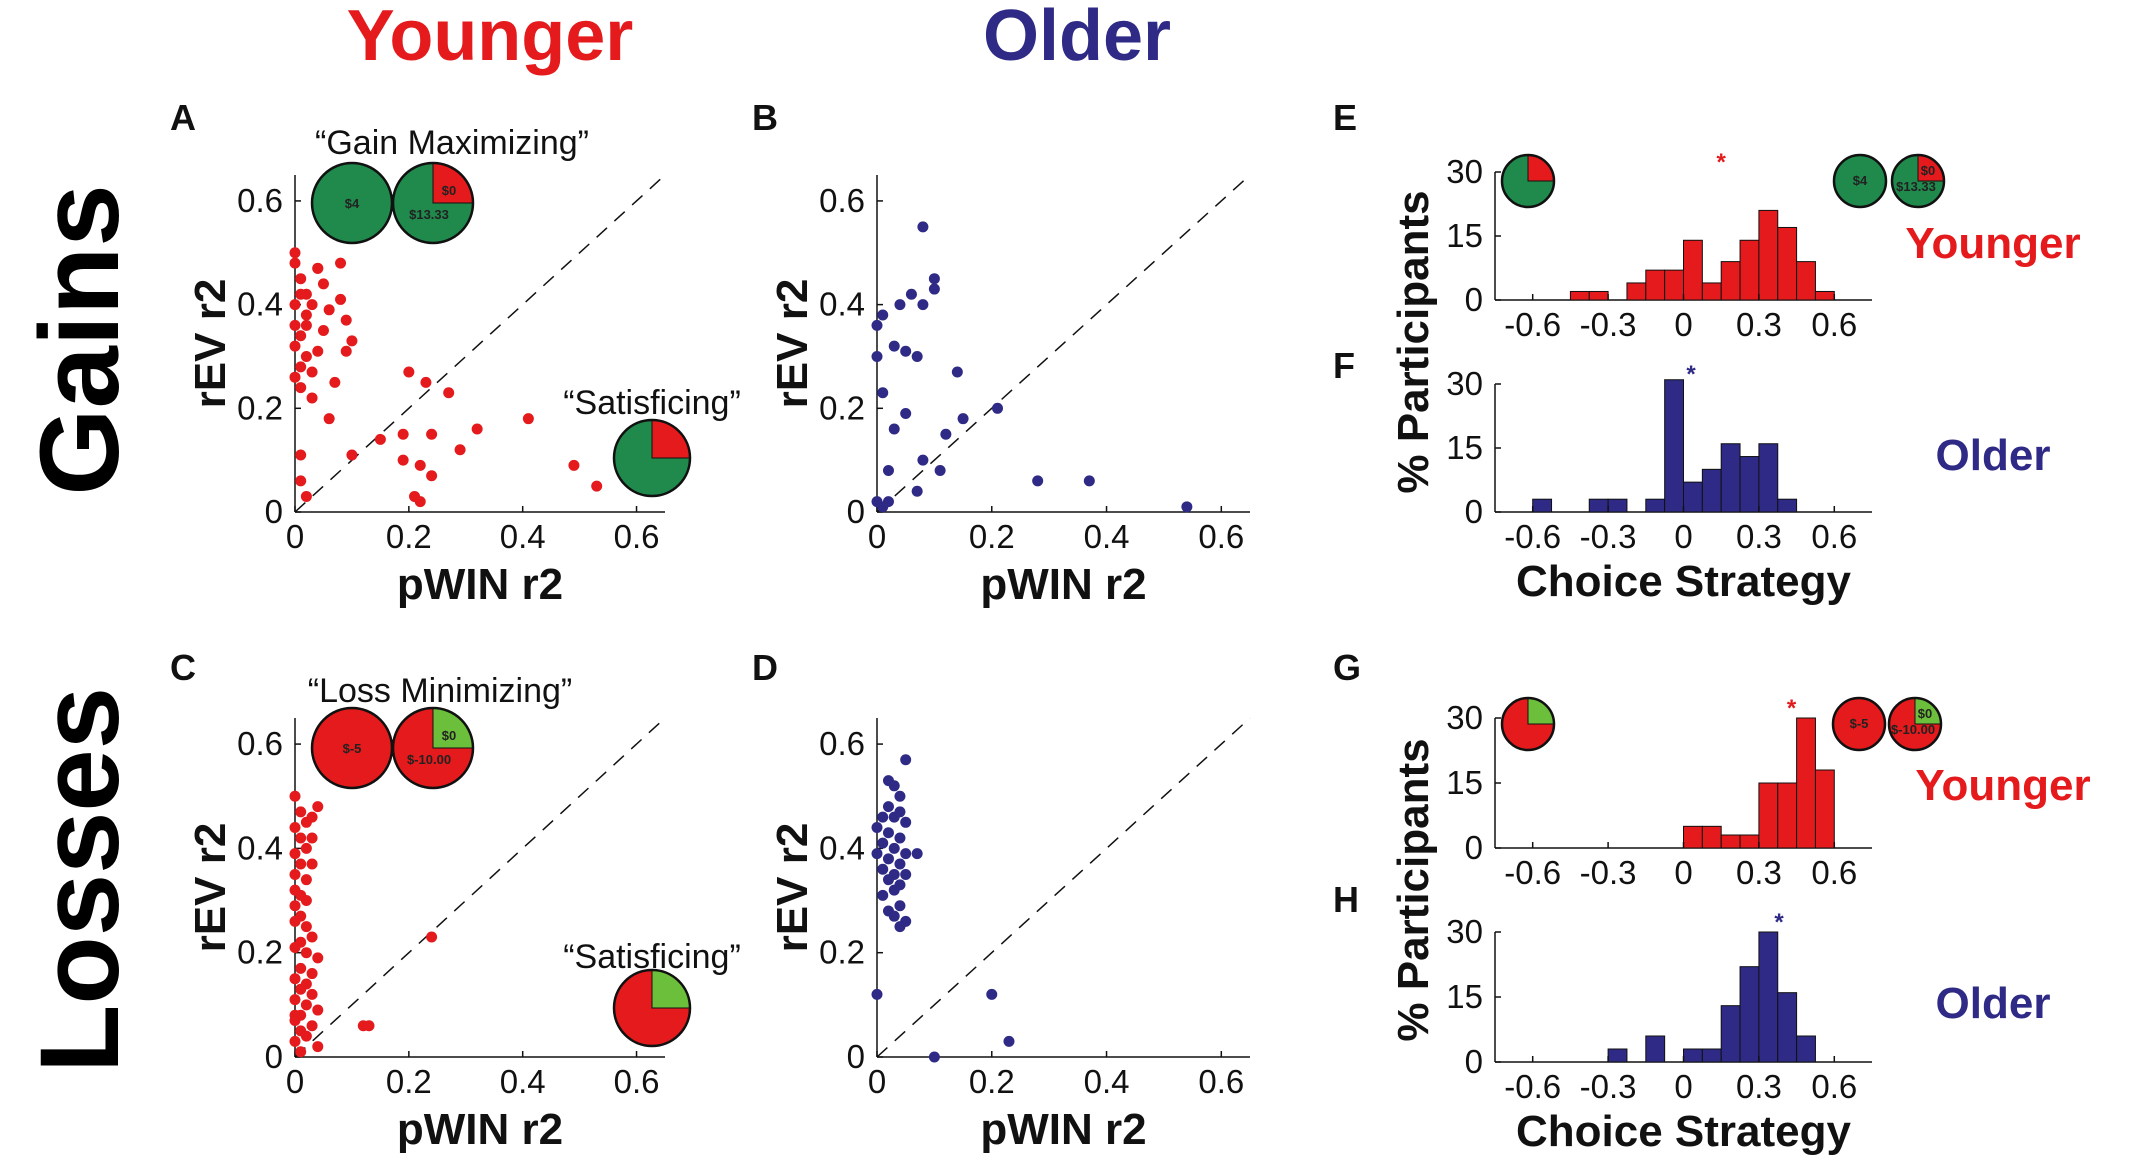  Describe the element at coordinates (1993, 455) in the screenshot. I see `hist-label-older-gains: Older` at that location.